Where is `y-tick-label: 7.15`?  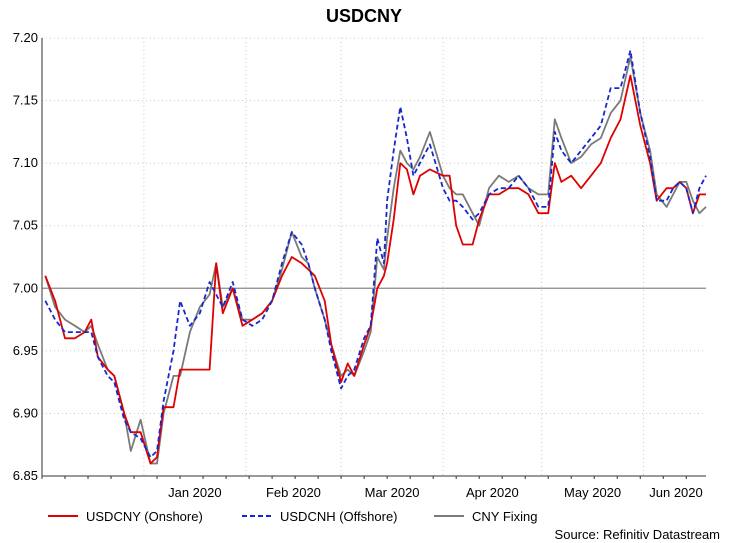
y-tick-label: 7.15 is located at coordinates (25, 100).